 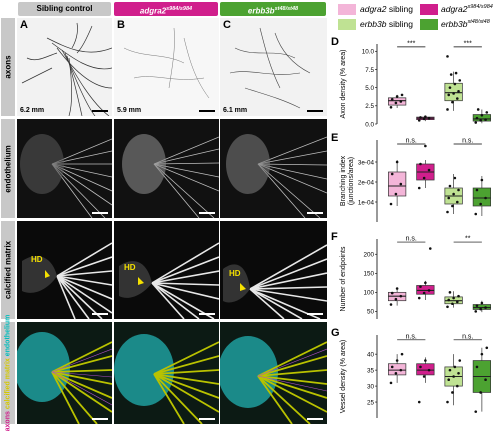 What do you see at coordinates (275, 281) in the screenshot?
I see `image-matrix-erbb3b-drawing` at bounding box center [275, 281].